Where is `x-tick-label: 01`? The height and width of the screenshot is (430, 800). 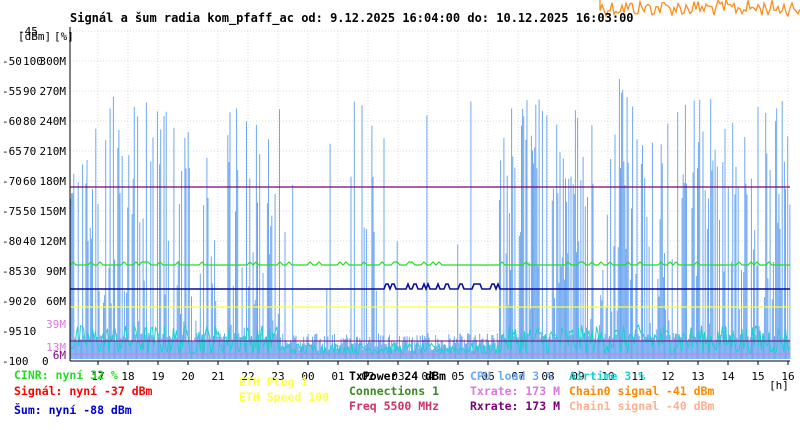 x-tick-label: 01 is located at coordinates (337, 376).